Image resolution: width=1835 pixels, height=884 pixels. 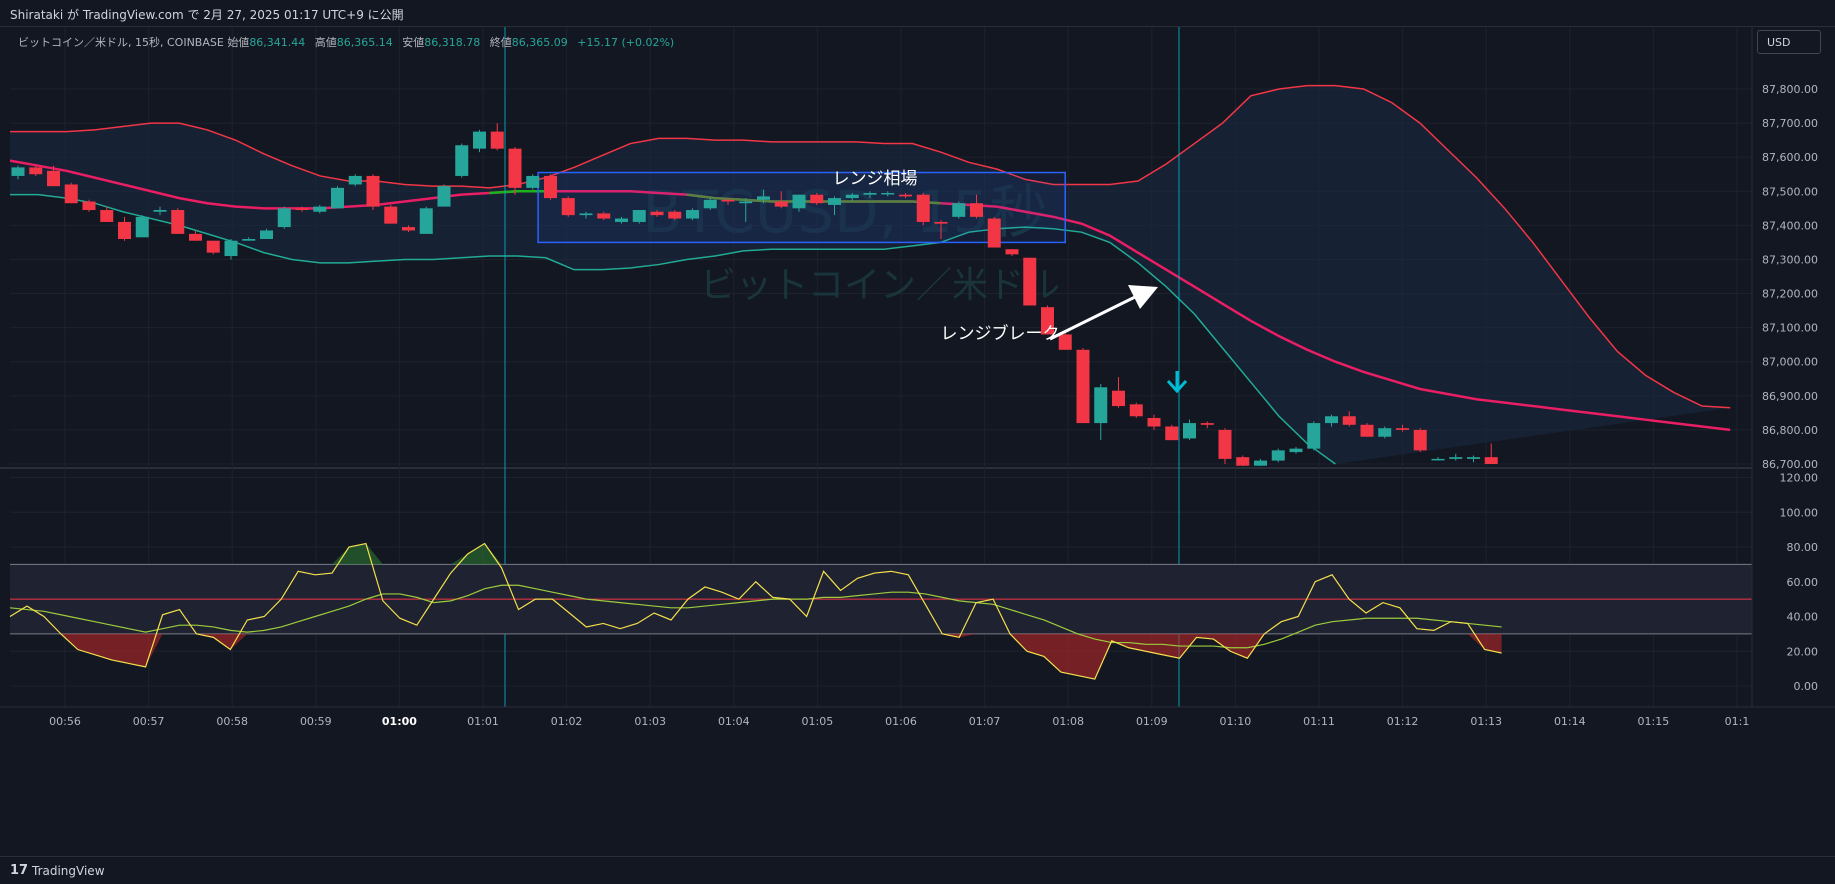 I want to click on time-tick-label: 01:14, so click(x=1570, y=721).